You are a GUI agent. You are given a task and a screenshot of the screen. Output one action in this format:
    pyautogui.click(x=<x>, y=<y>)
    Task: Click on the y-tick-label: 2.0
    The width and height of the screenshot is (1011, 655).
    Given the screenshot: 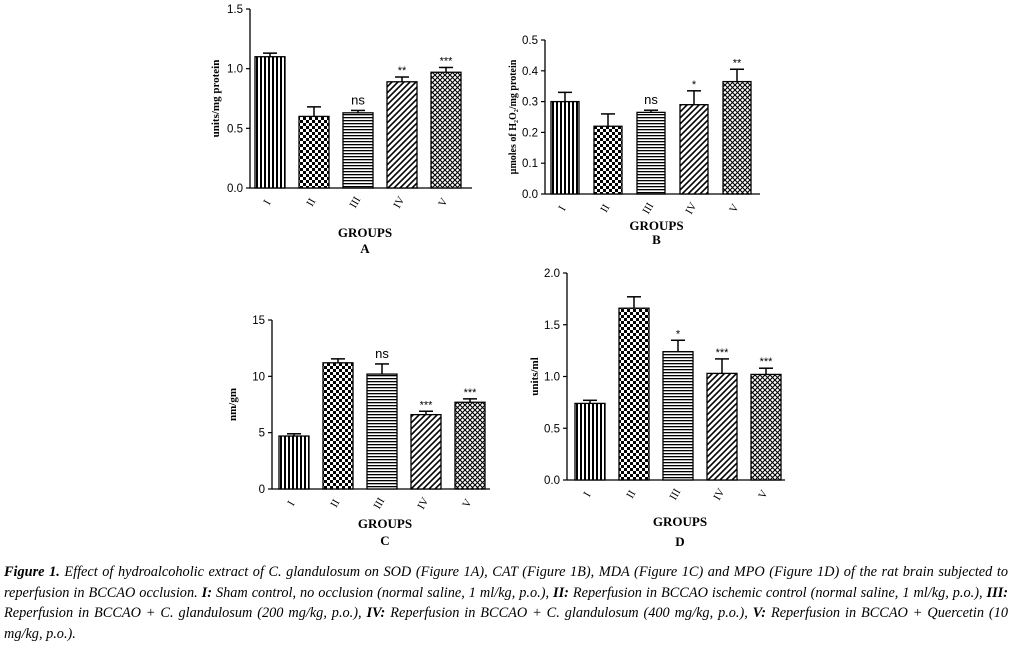 What is the action you would take?
    pyautogui.click(x=552, y=274)
    